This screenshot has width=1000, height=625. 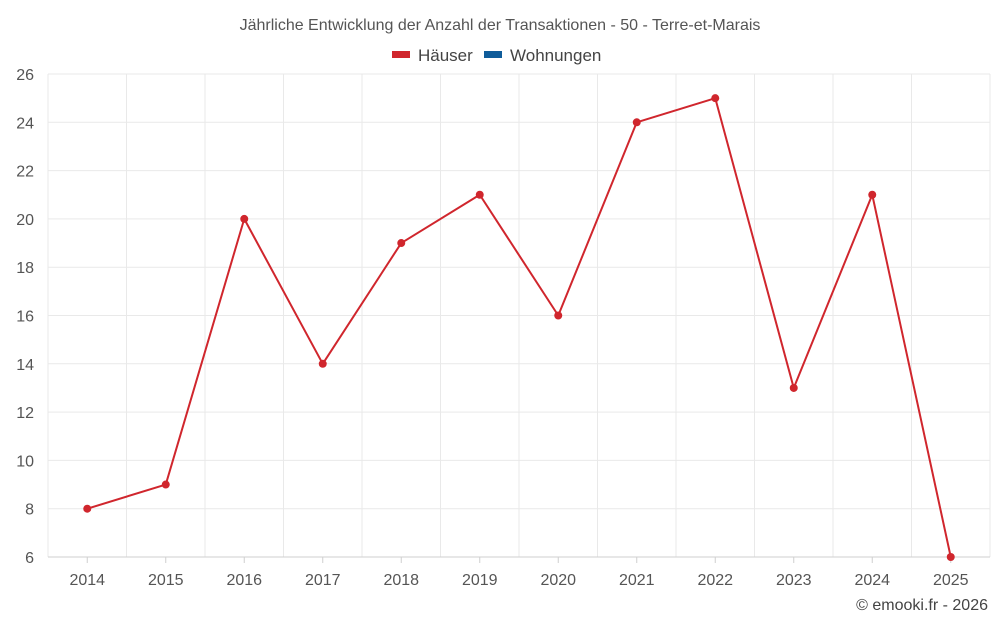 I want to click on legend-item-haeuser: Häuser, so click(x=432, y=55).